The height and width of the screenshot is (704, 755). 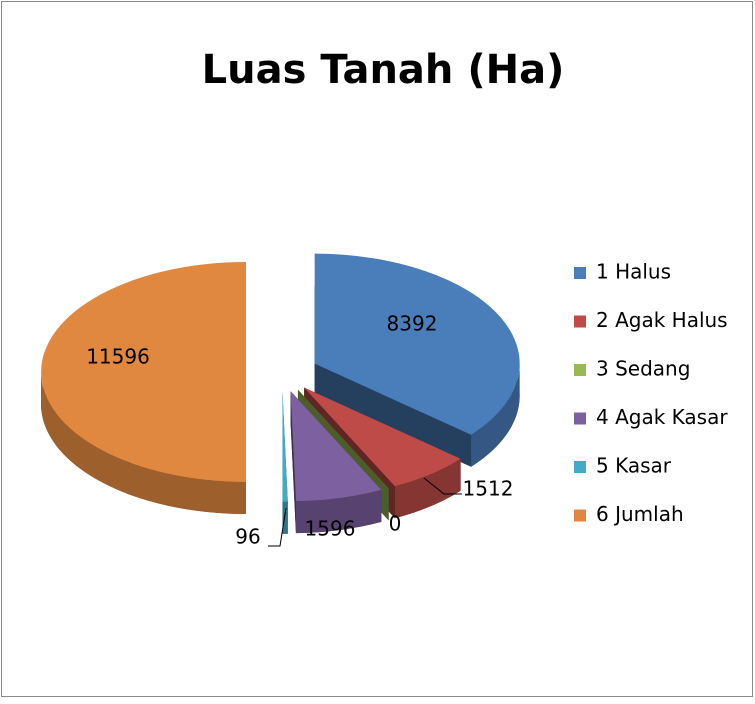 What do you see at coordinates (247, 537) in the screenshot?
I see `data-label: 96` at bounding box center [247, 537].